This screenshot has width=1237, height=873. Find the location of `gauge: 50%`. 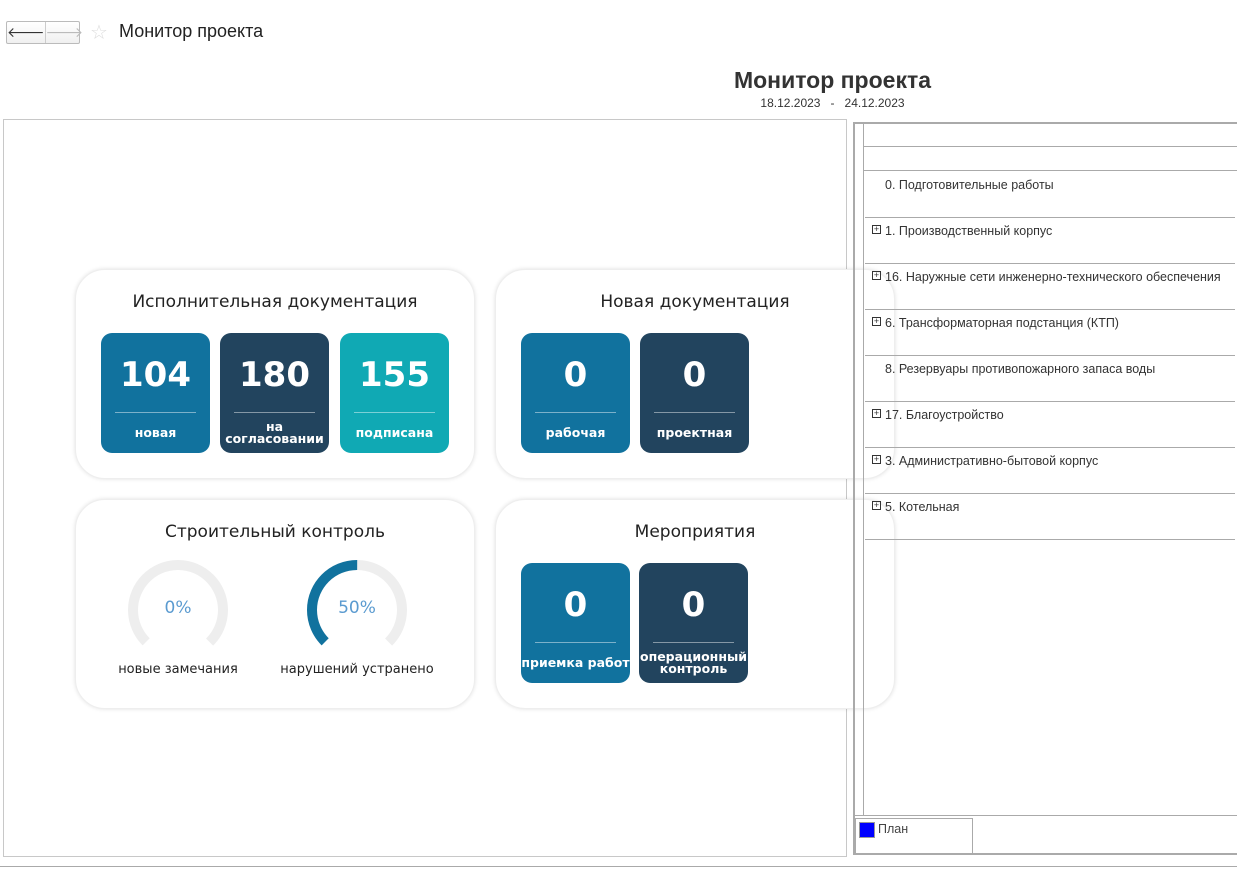

gauge: 50% is located at coordinates (357, 610).